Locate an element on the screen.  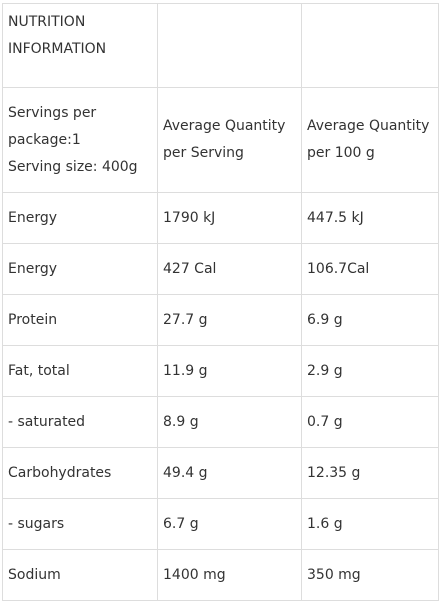
per-100g-cell: 106.7Cal is located at coordinates (370, 269).